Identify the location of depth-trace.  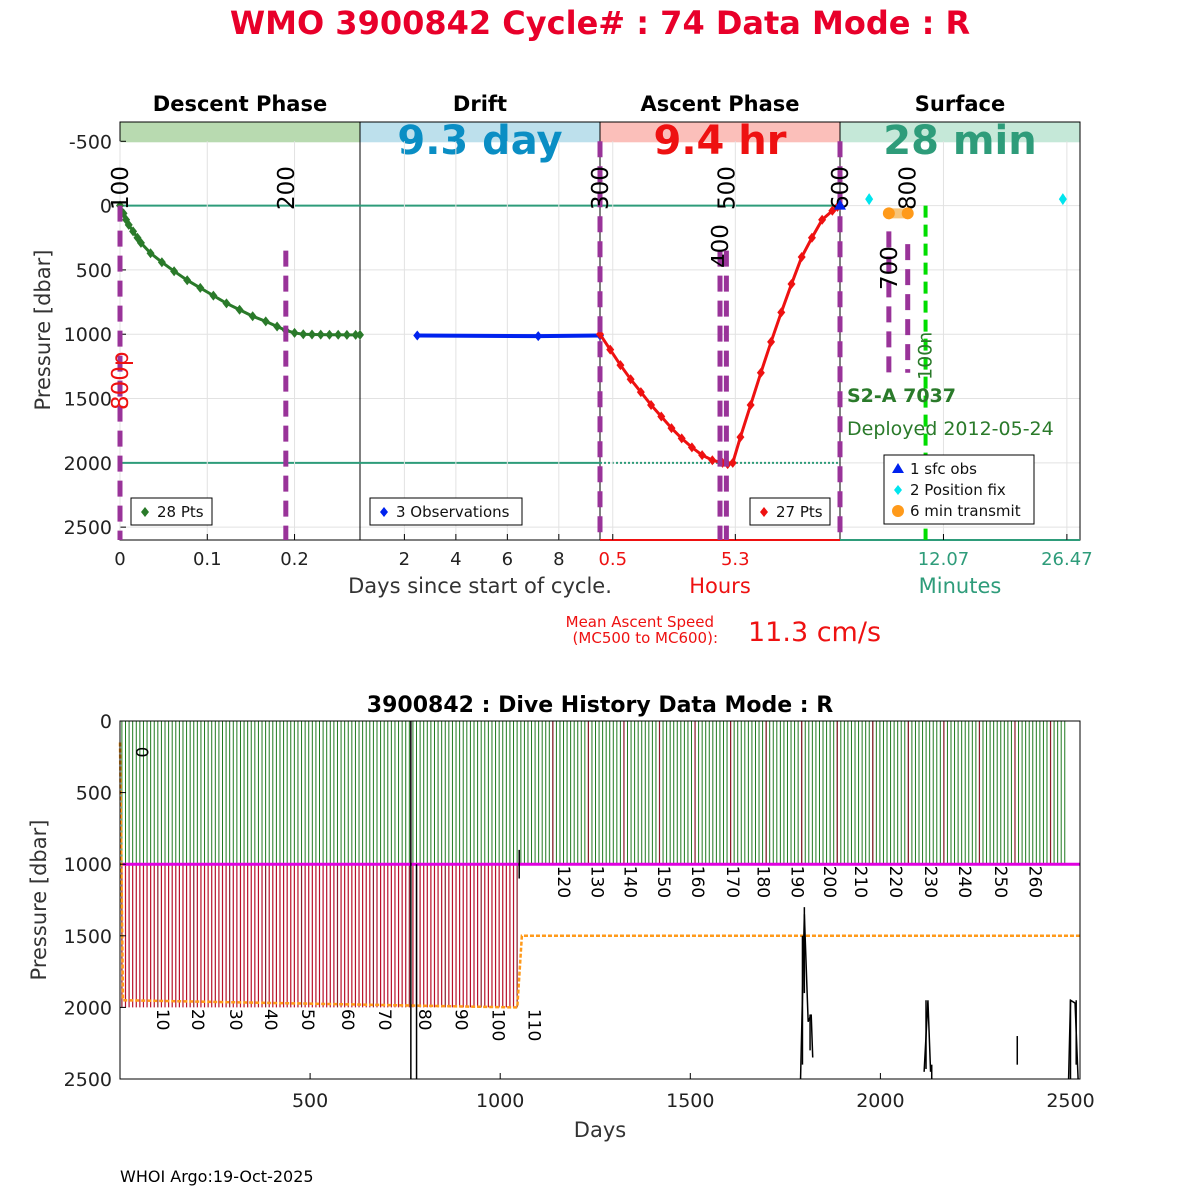
(806, 997).